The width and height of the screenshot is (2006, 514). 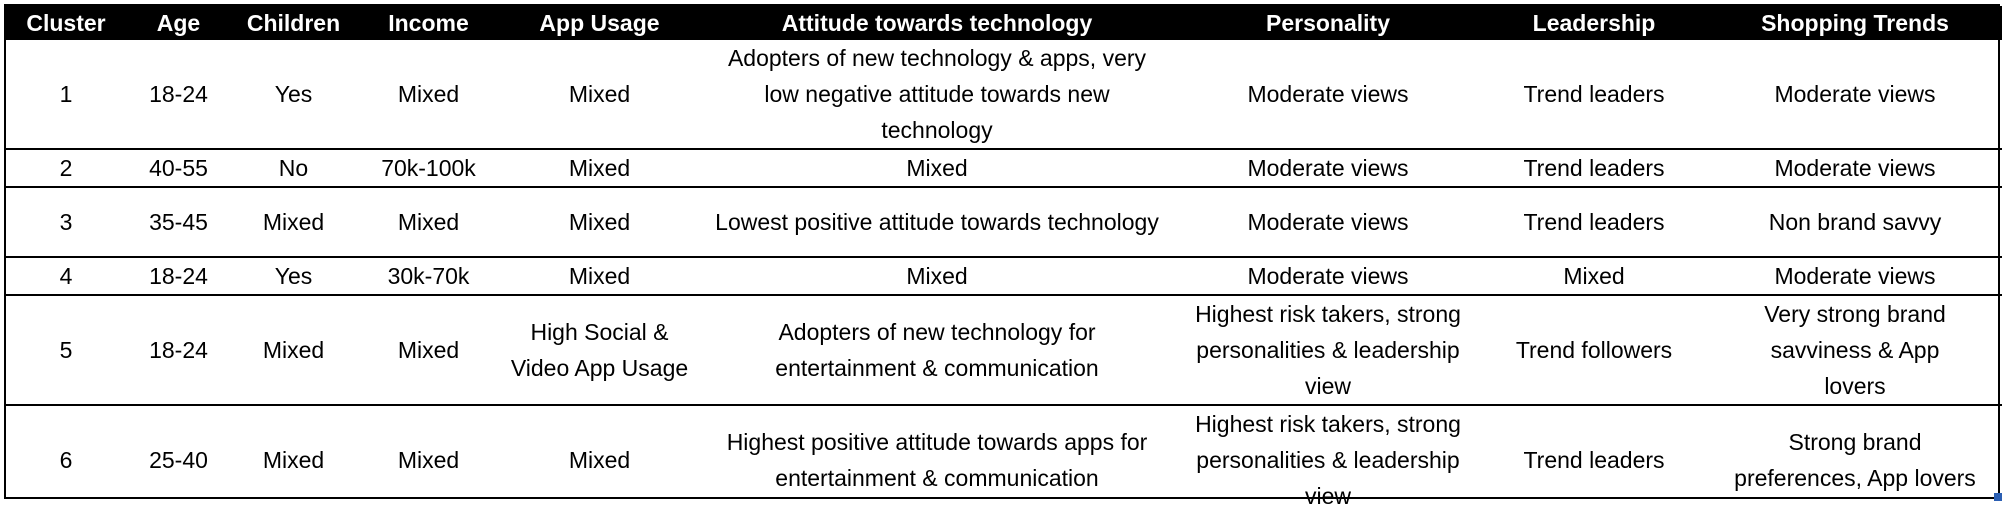 I want to click on table-cell: 2, so click(x=66, y=167).